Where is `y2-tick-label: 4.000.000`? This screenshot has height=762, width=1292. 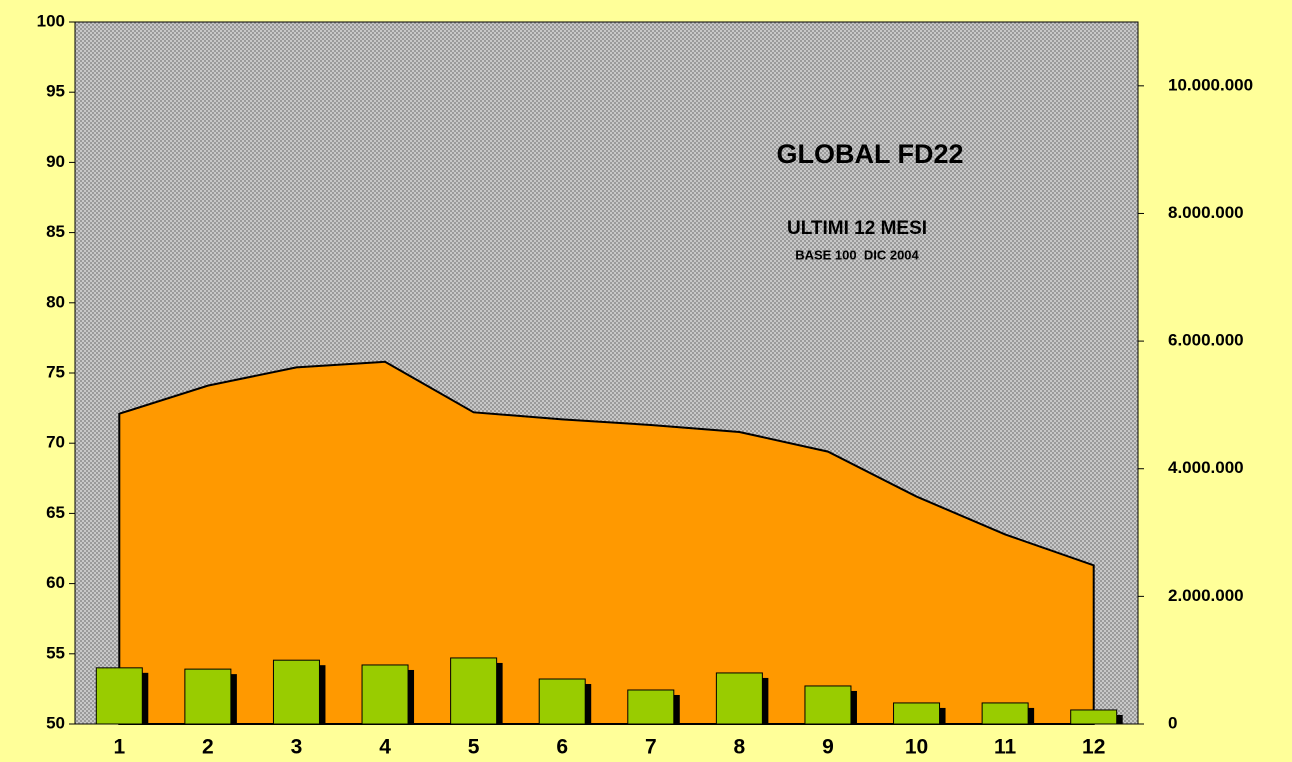
y2-tick-label: 4.000.000 is located at coordinates (1206, 467).